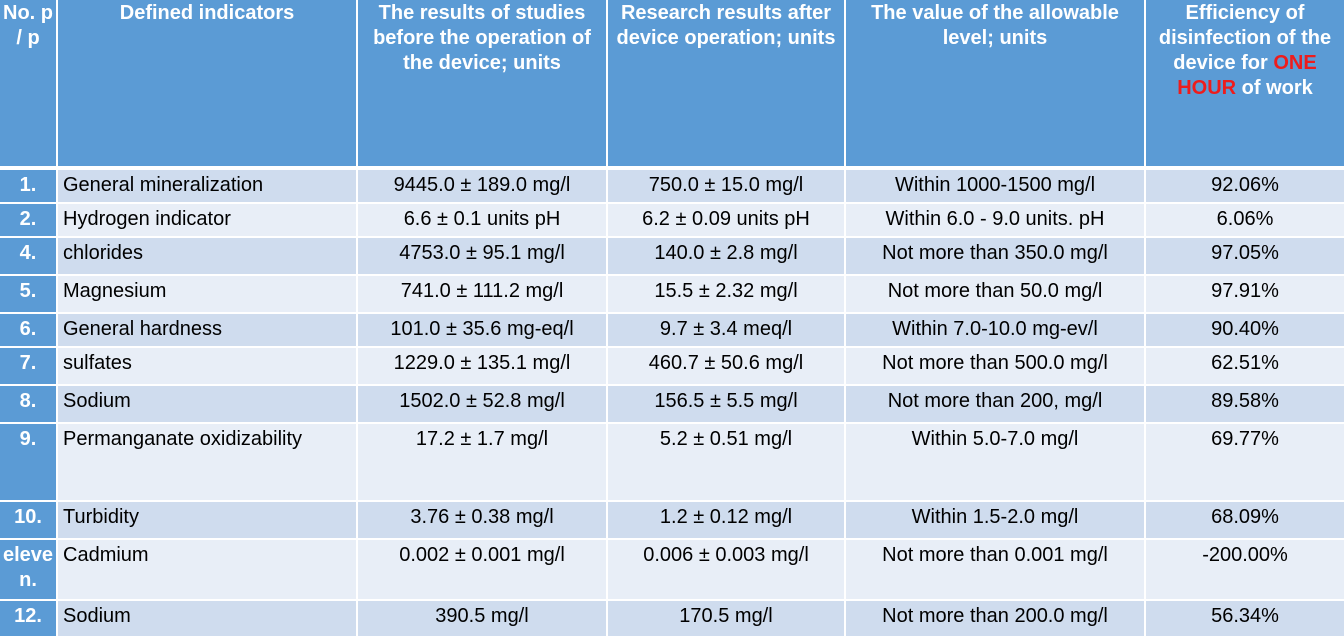 Image resolution: width=1344 pixels, height=639 pixels. Describe the element at coordinates (208, 221) in the screenshot. I see `indicator-cell: Hydrogen indicator` at that location.